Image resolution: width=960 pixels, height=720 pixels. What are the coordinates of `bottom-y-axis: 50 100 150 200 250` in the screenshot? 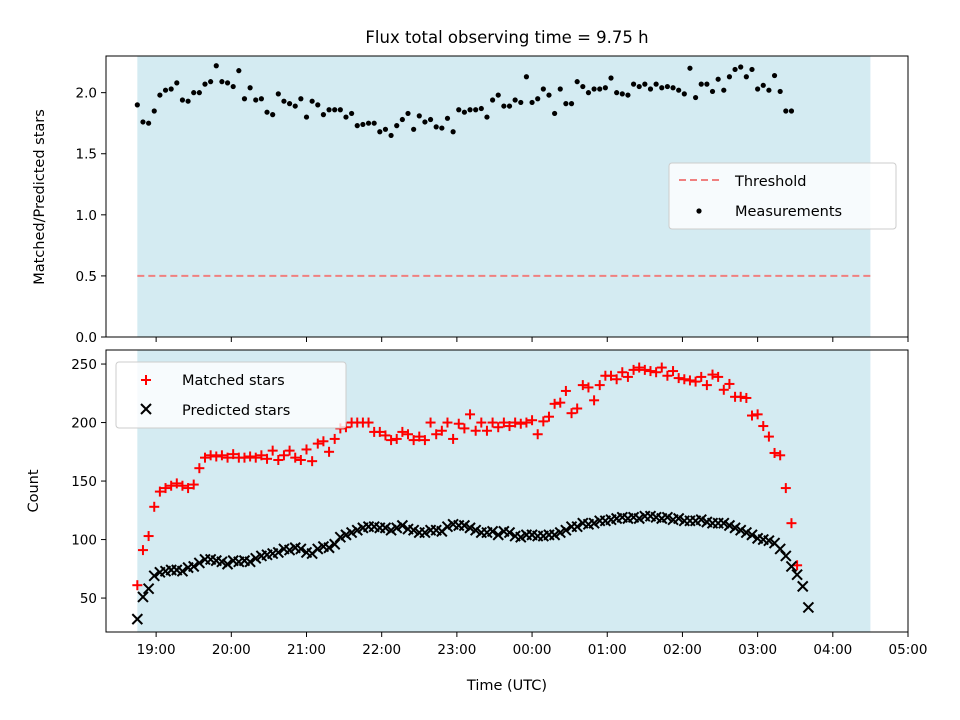 It's located at (88, 482).